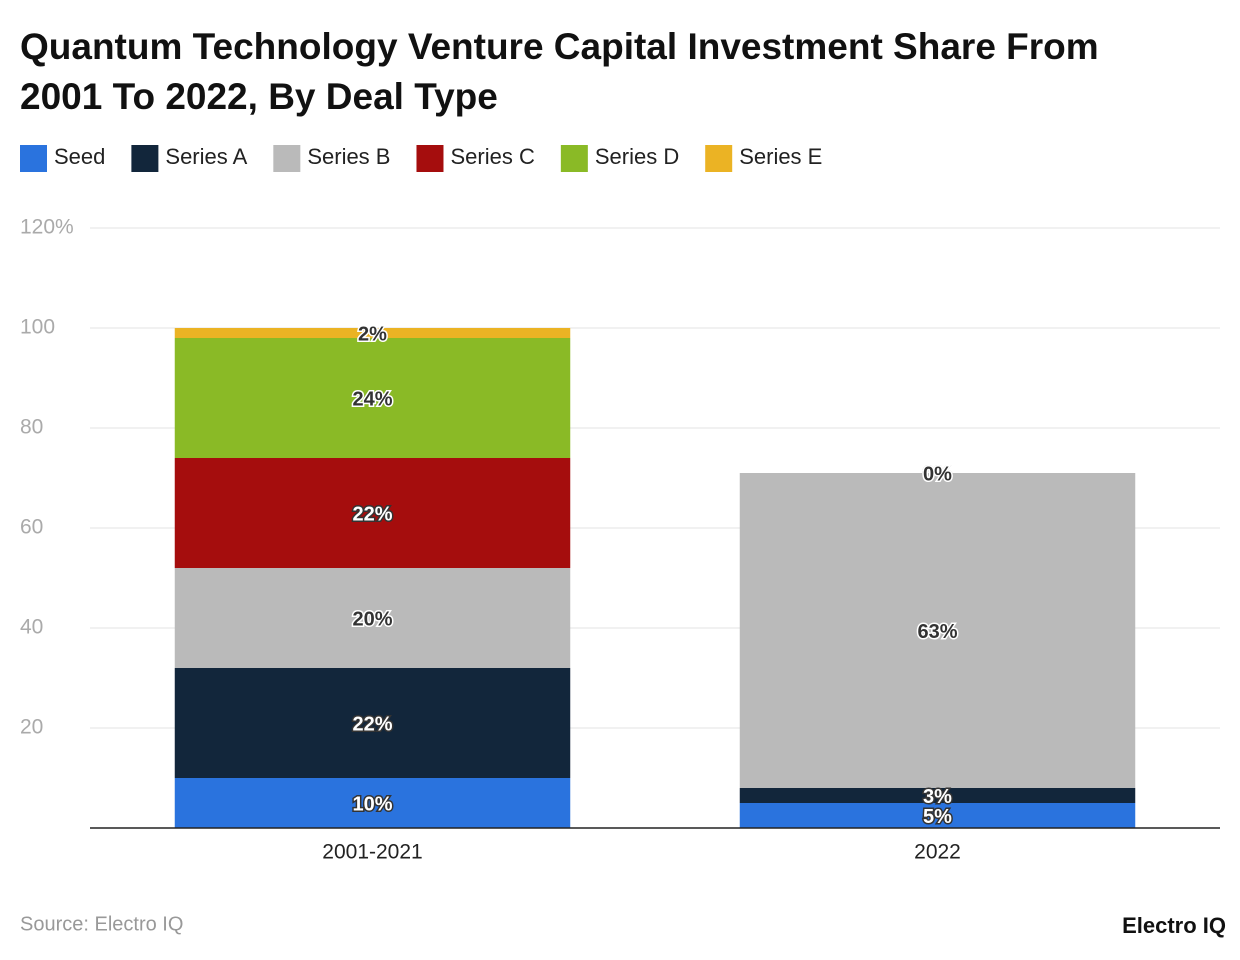 The height and width of the screenshot is (960, 1240). Describe the element at coordinates (937, 852) in the screenshot. I see `x-tick-label: 2022` at that location.